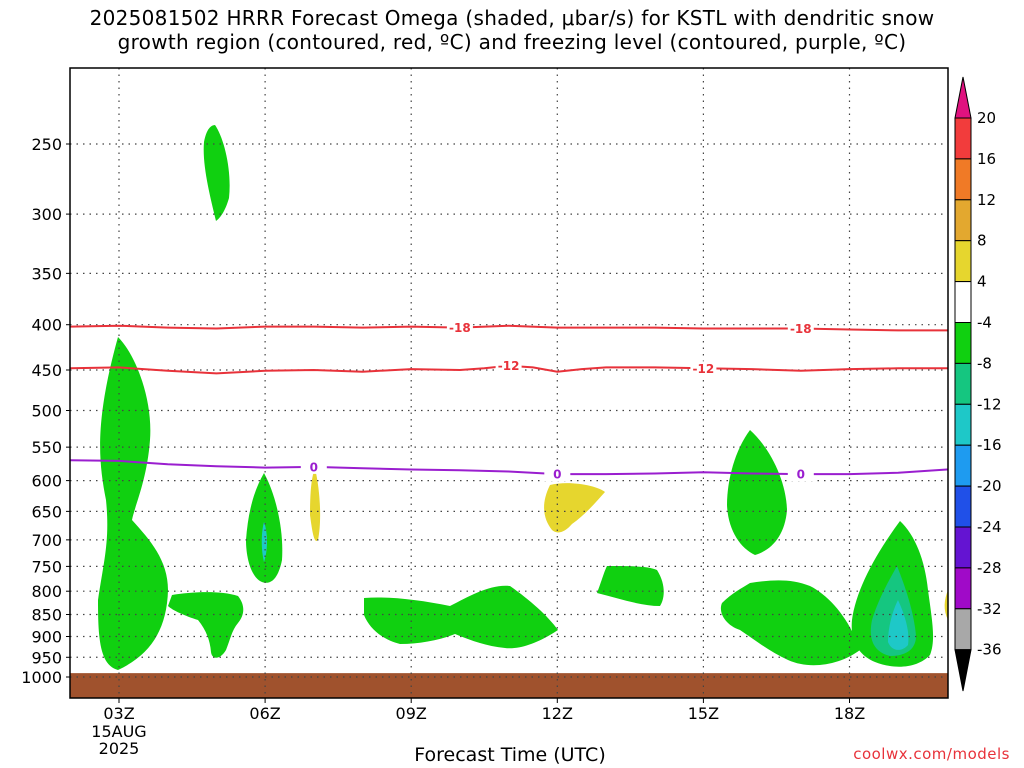 Image resolution: width=1024 pixels, height=768 pixels. I want to click on y-tick-label: 450, so click(46, 370).